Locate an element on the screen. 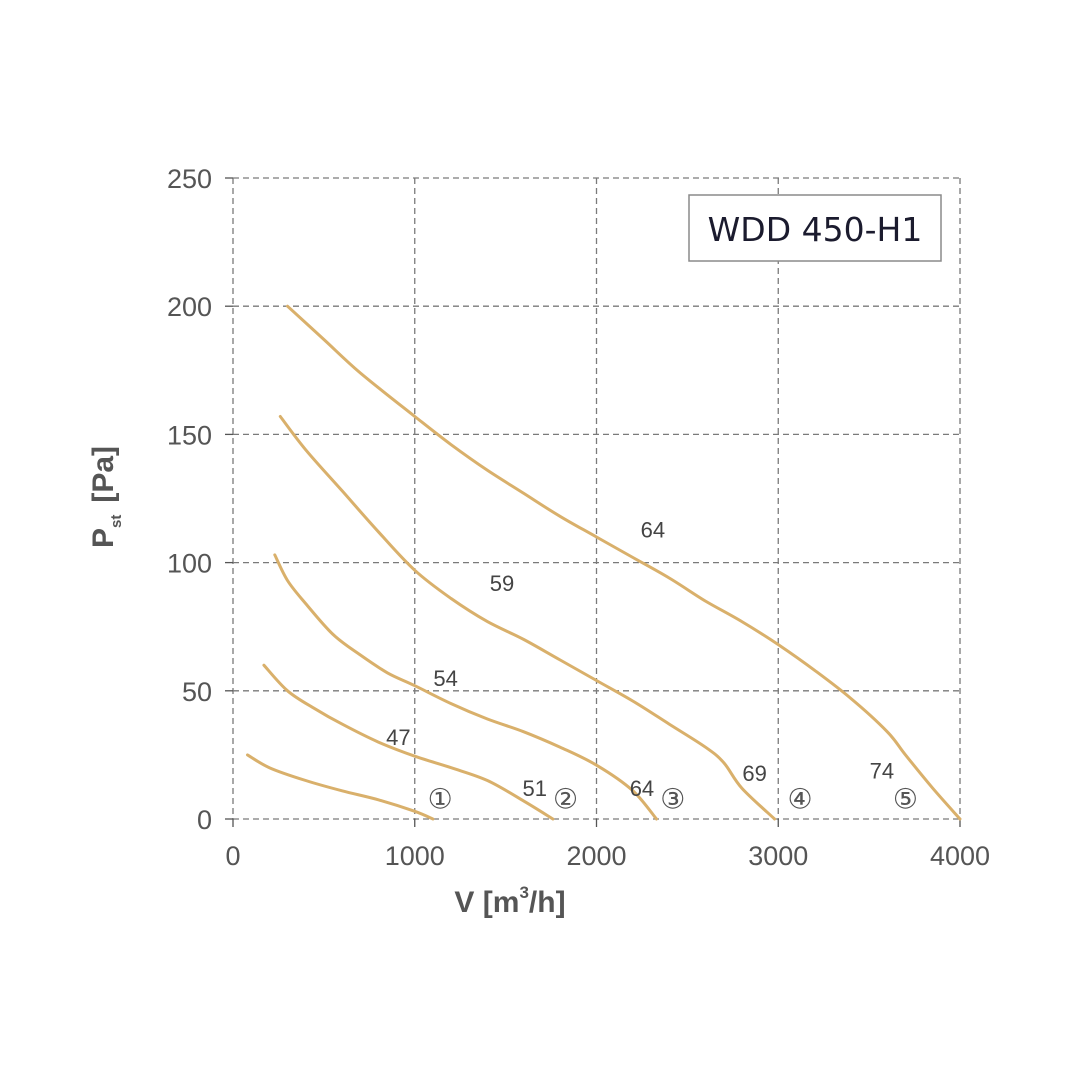  curve-annotation-3: 47 is located at coordinates (398, 737).